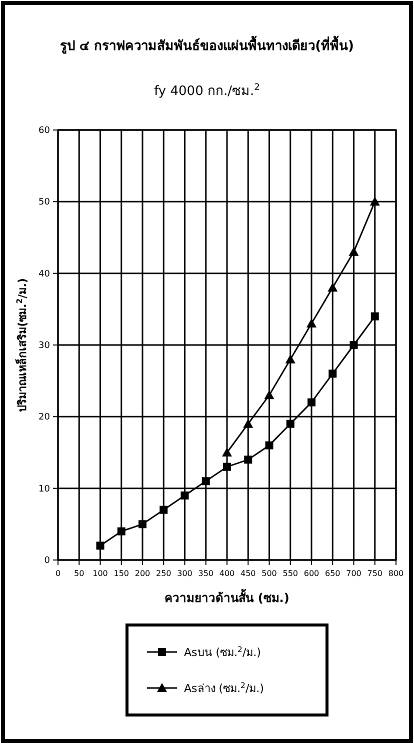 Image resolution: width=414 pixels, height=744 pixels. What do you see at coordinates (206, 573) in the screenshot?
I see `x-tick-label: 350` at bounding box center [206, 573].